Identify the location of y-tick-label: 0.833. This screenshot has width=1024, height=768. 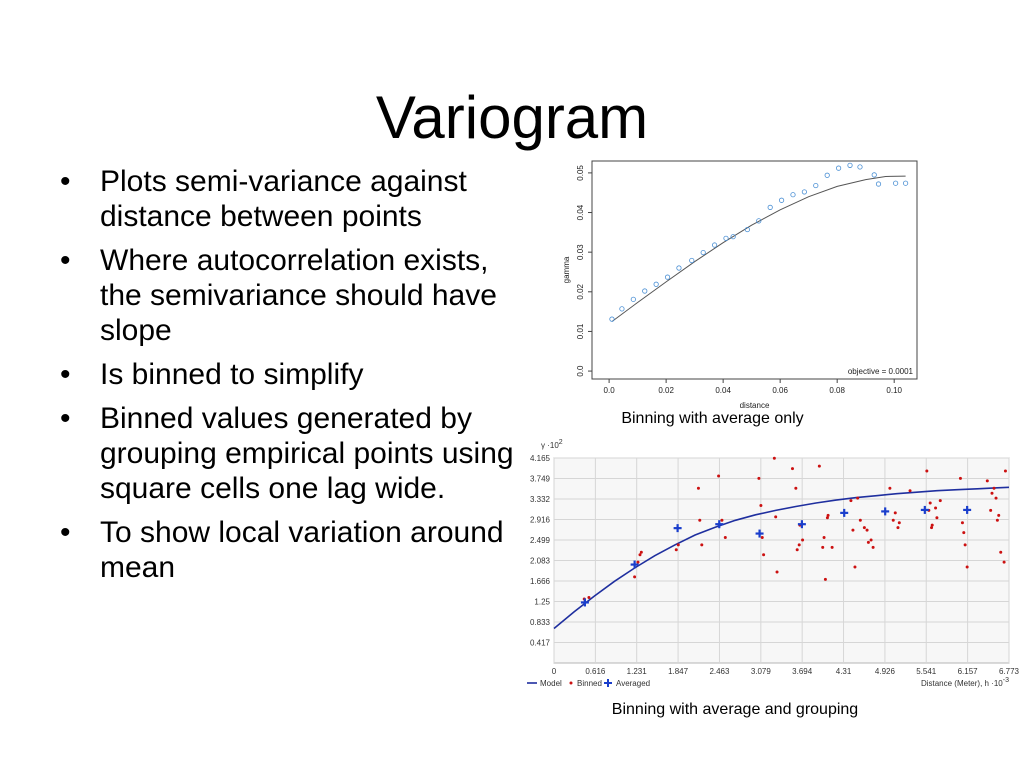
(540, 622).